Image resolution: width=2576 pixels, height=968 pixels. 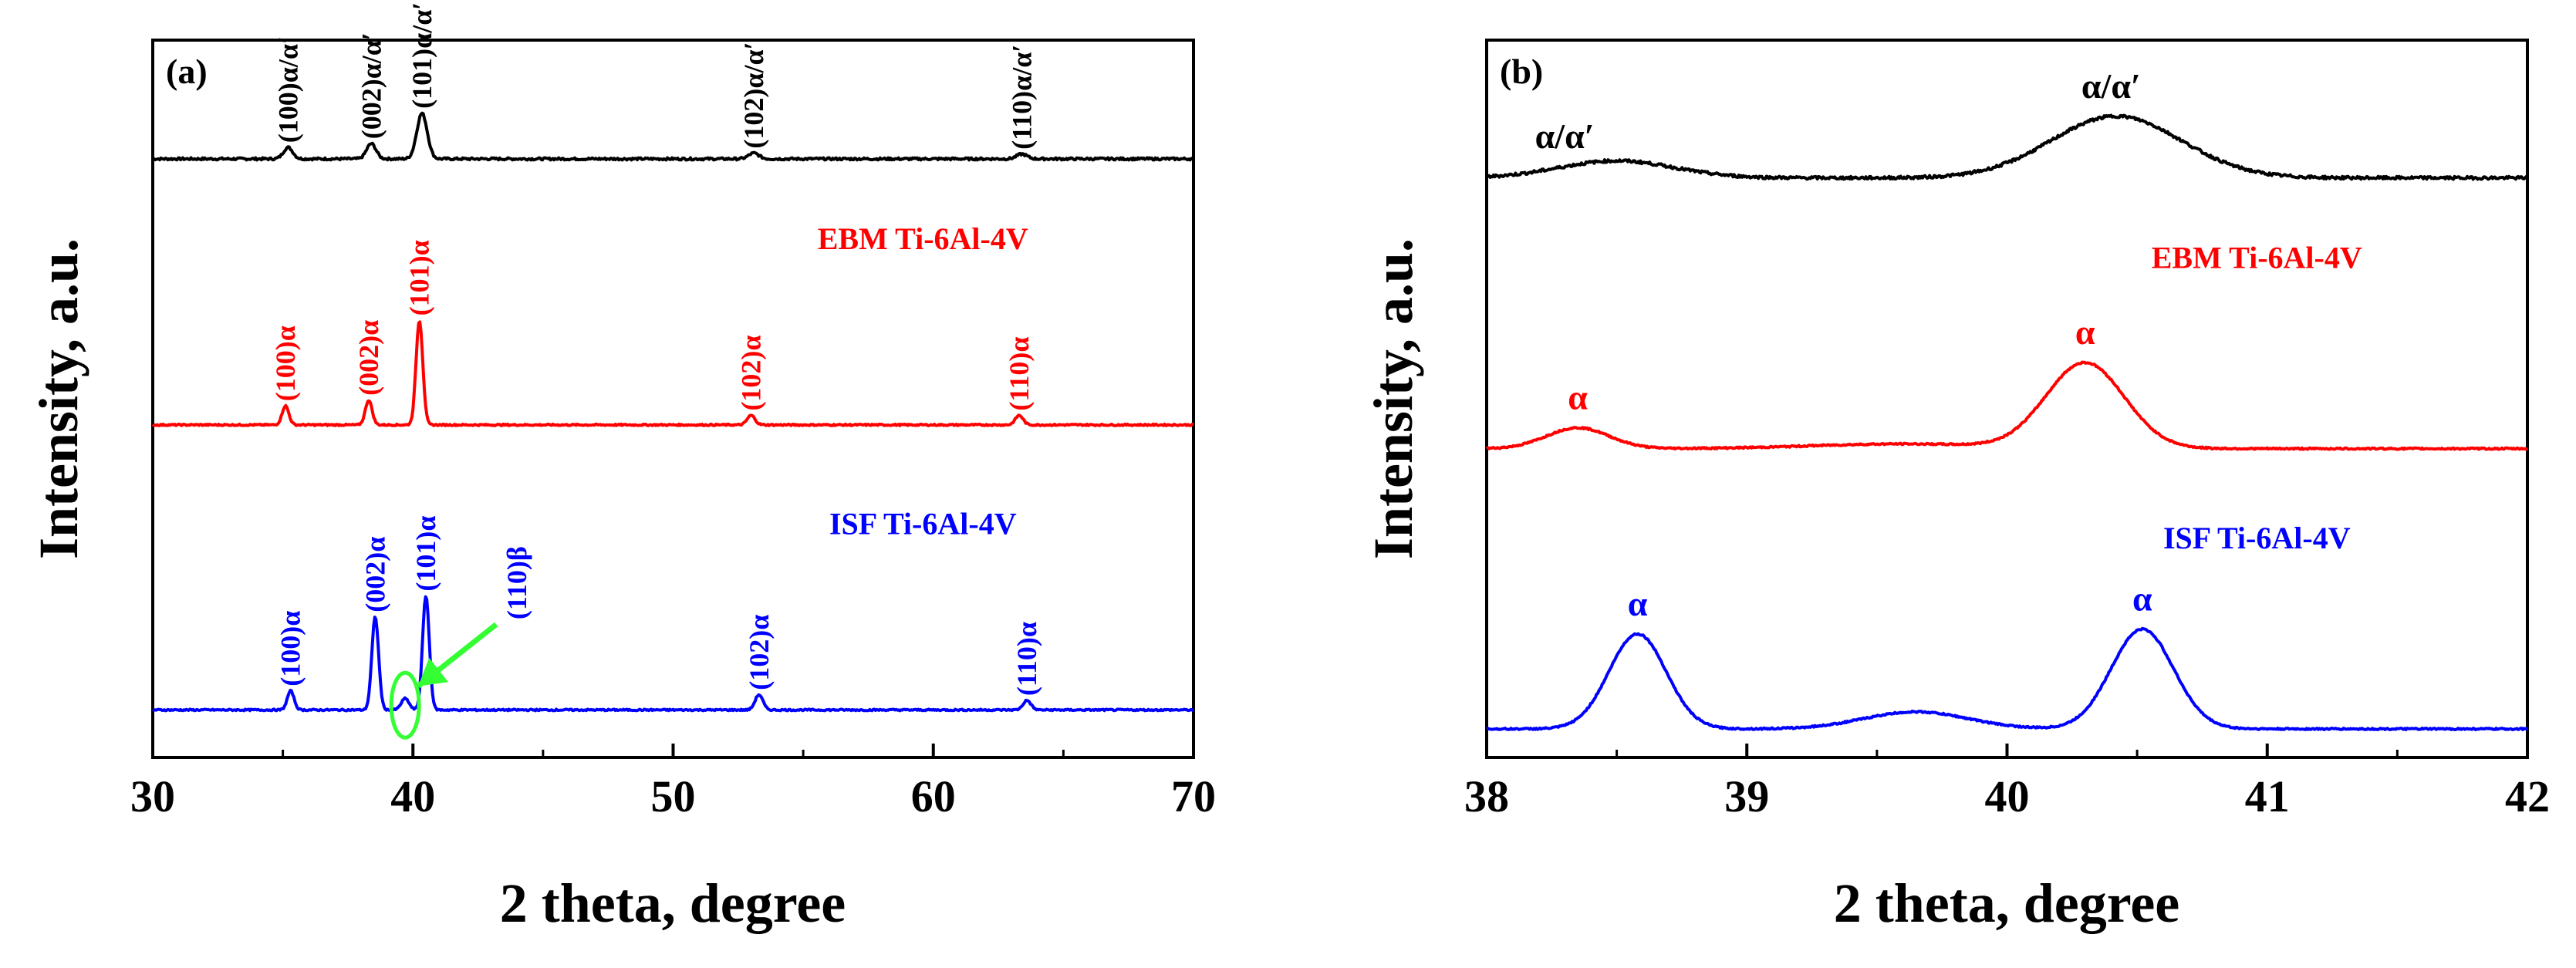 I want to click on x-tick-label: 42, so click(x=2528, y=796).